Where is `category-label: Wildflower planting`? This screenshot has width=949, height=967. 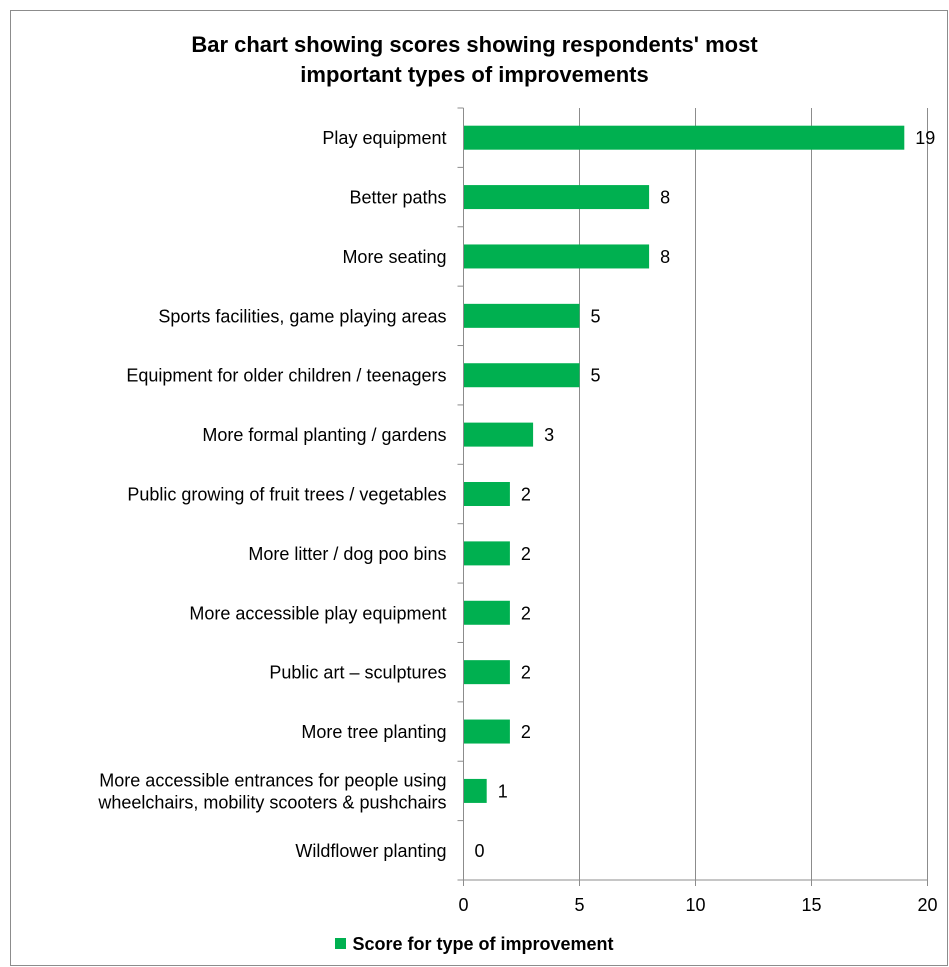
category-label: Wildflower planting is located at coordinates (370, 851).